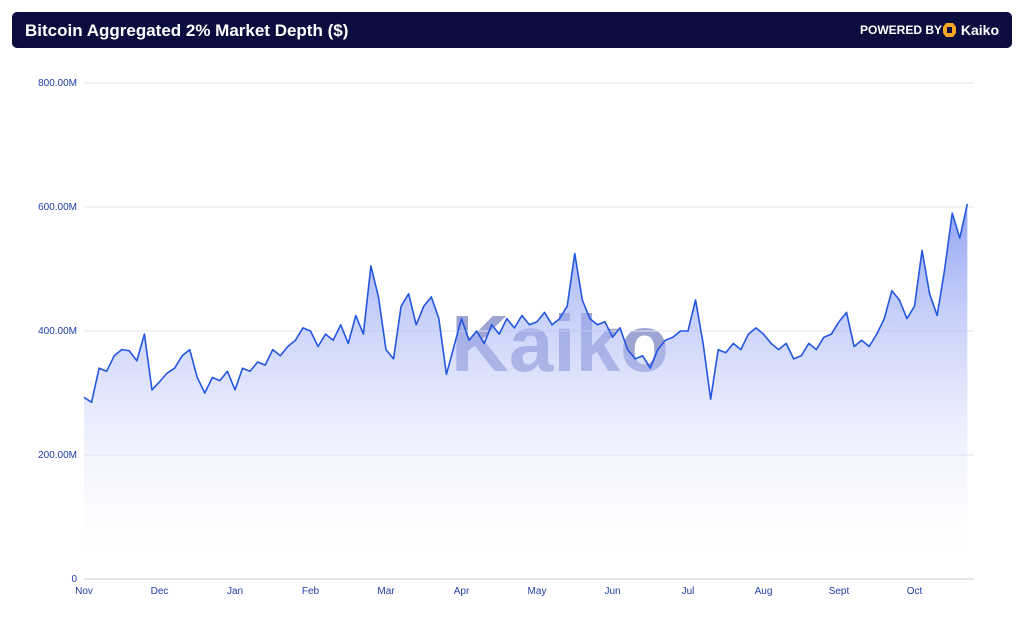 This screenshot has height=623, width=1024. I want to click on x-tick-label: Jul, so click(688, 591).